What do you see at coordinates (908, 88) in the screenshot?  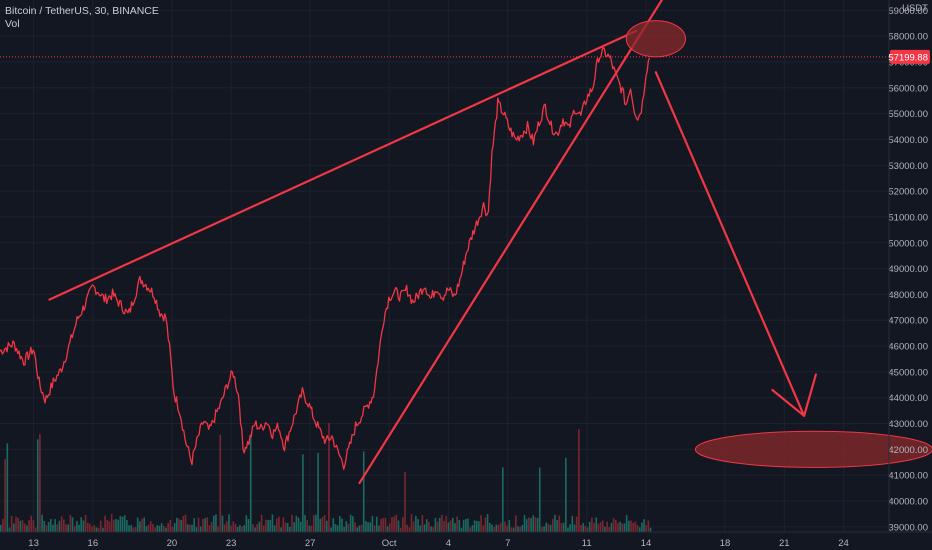 I see `price-tick-label: 56000.00` at bounding box center [908, 88].